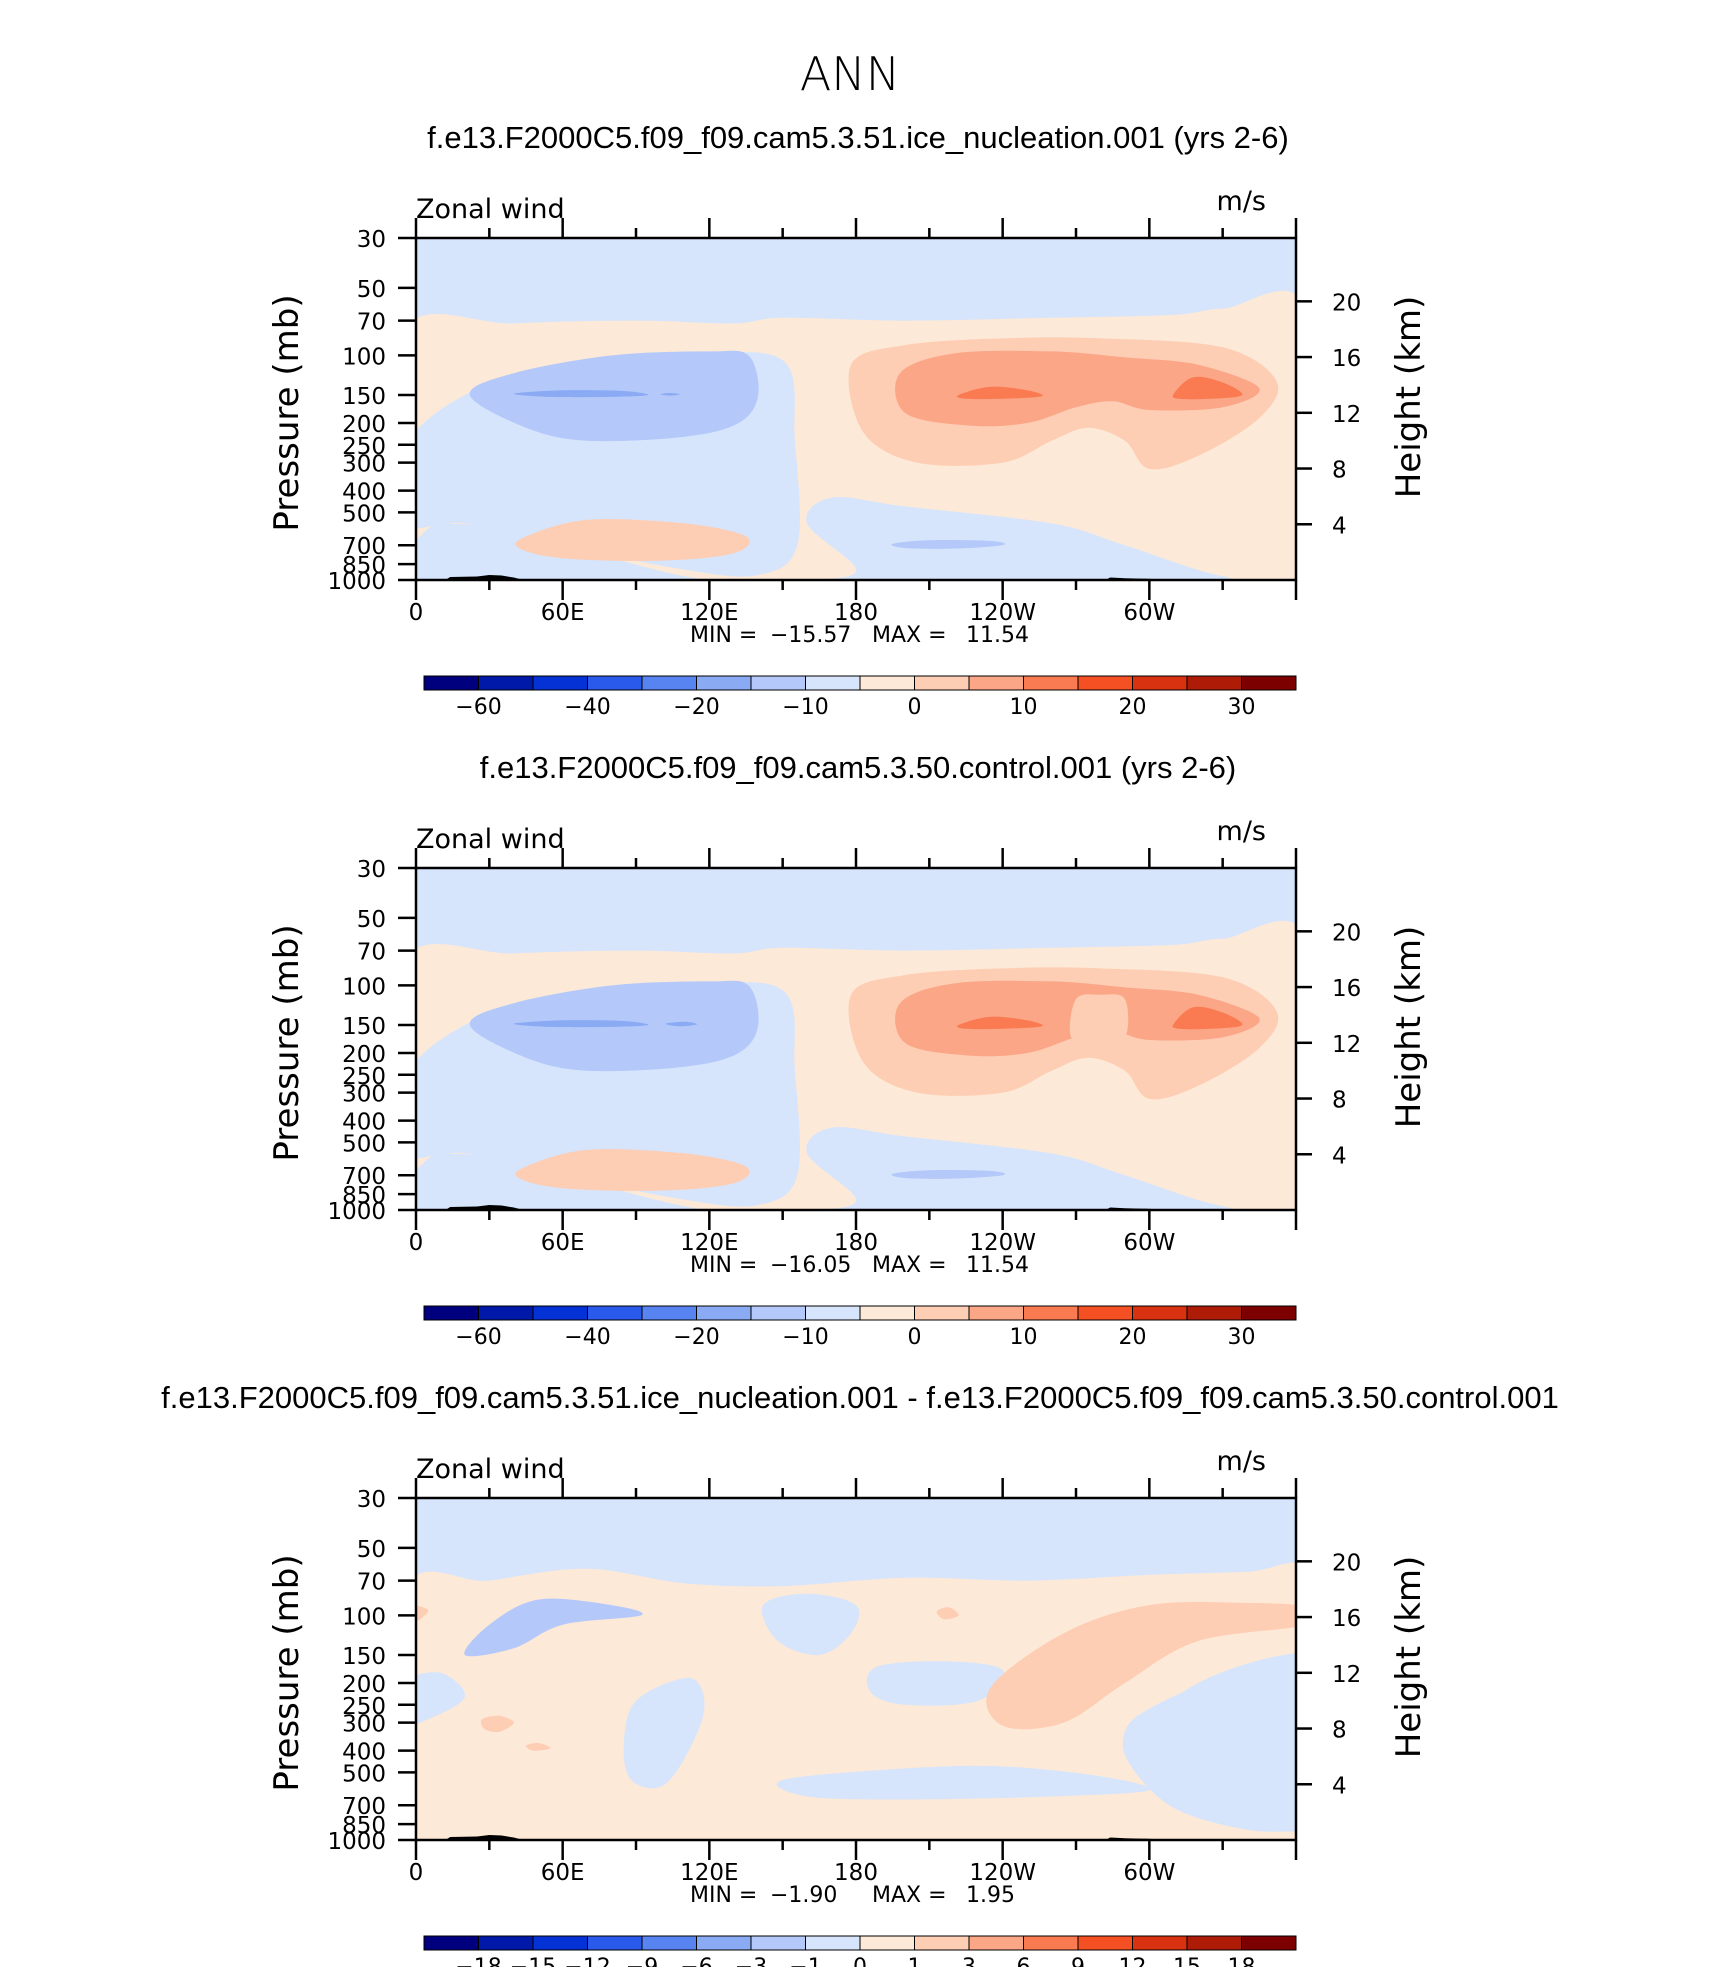 Image resolution: width=1710 pixels, height=1967 pixels. What do you see at coordinates (963, 1782) in the screenshot?
I see `negative-patch-low` at bounding box center [963, 1782].